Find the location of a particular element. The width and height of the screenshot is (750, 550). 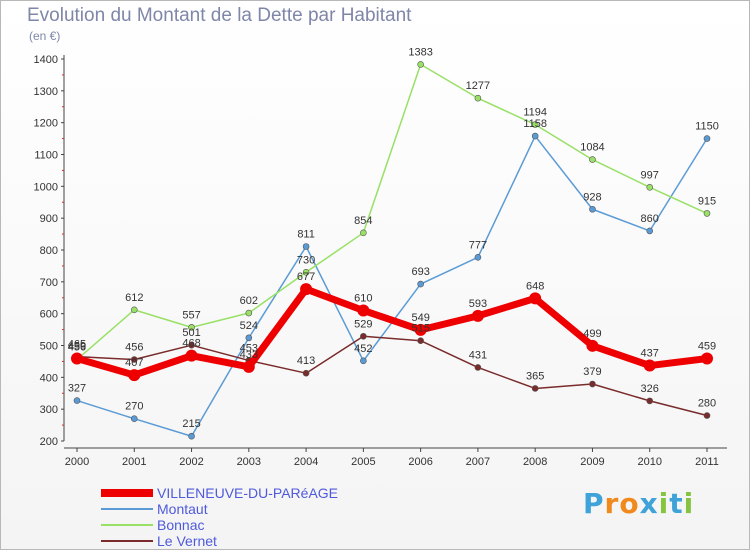

y-tick-label: 200 is located at coordinates (49, 442).